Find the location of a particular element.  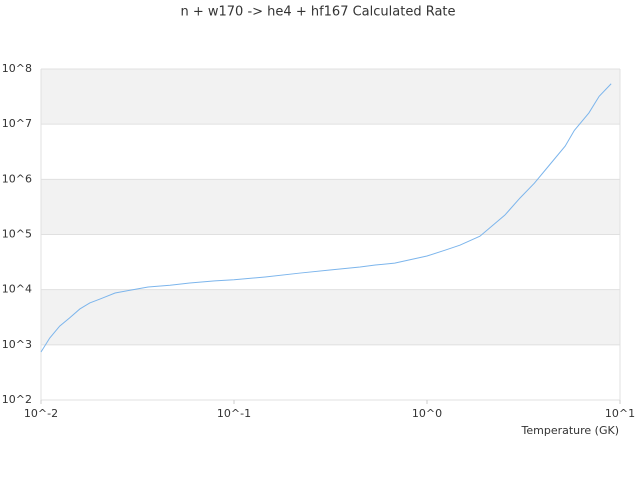

chart-title: n + w170 -> he4 + hf167 Calculated Rate is located at coordinates (317, 12).